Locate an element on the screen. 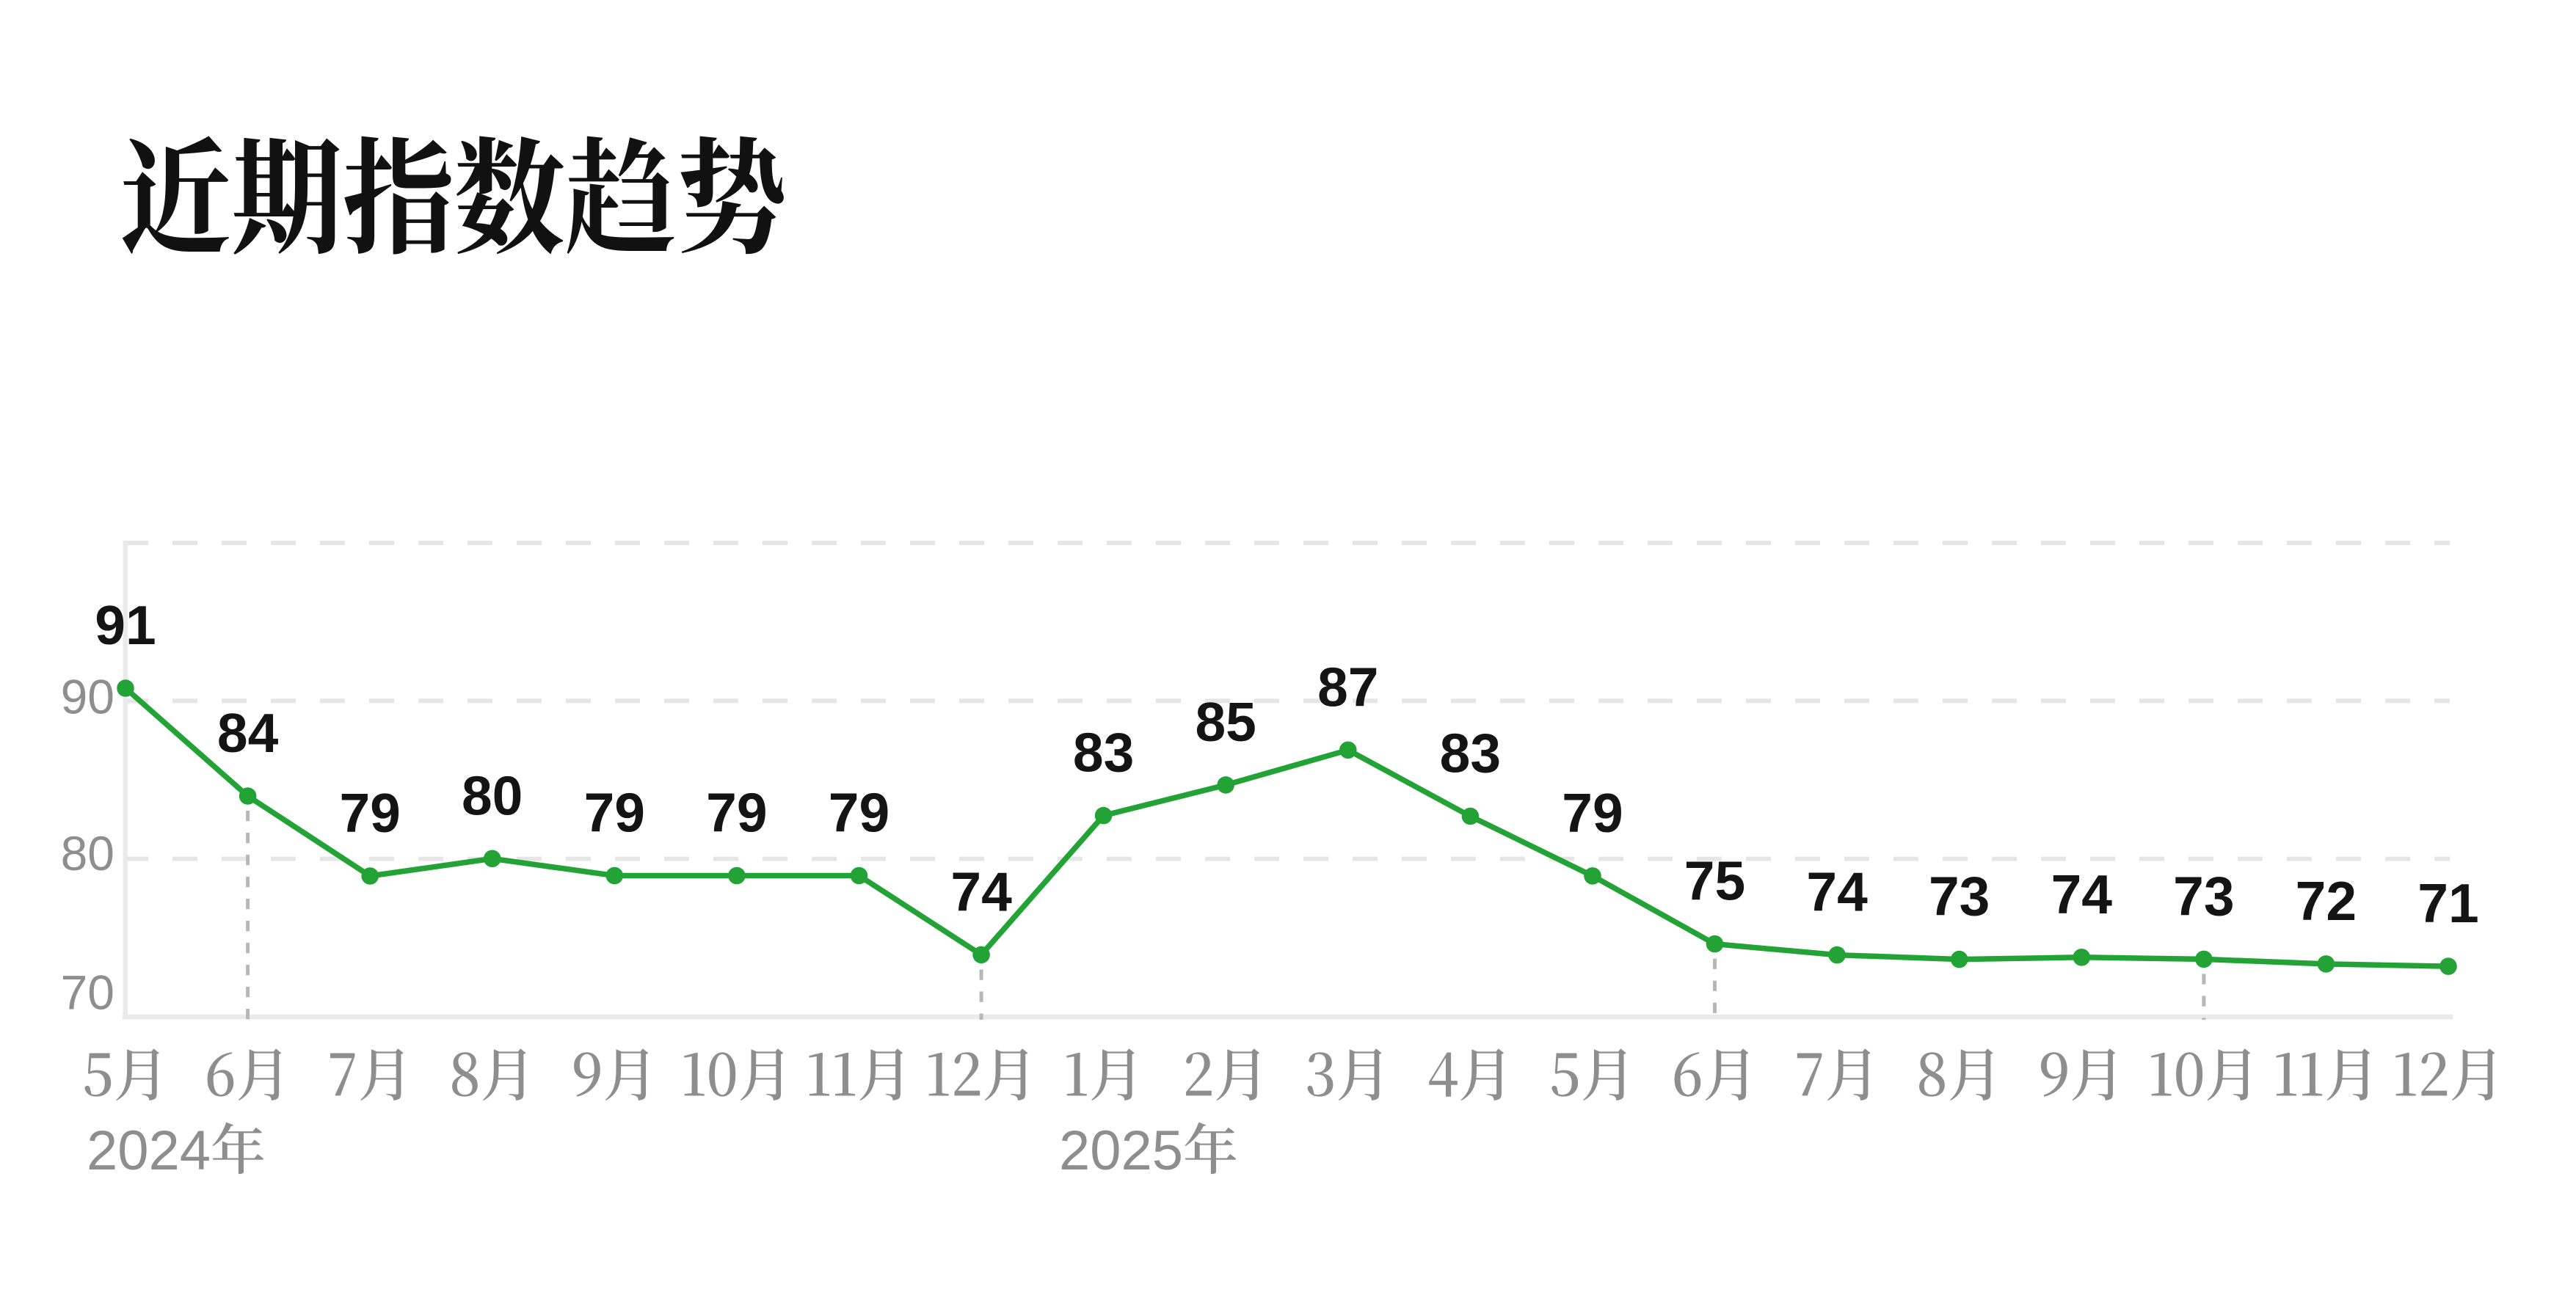 The image size is (2576, 1314). svg-text: 2024 is located at coordinates (149, 1151).